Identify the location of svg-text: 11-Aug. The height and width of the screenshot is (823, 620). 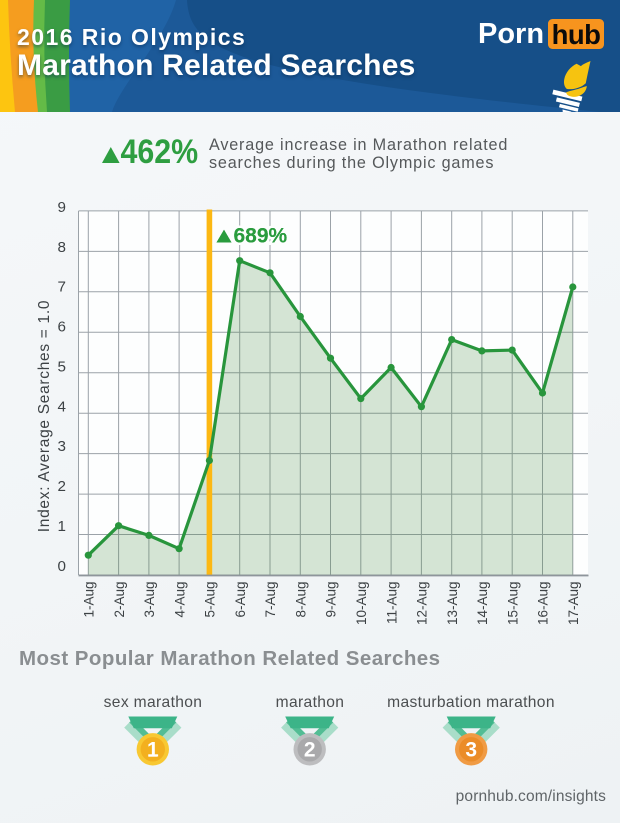
(391, 603).